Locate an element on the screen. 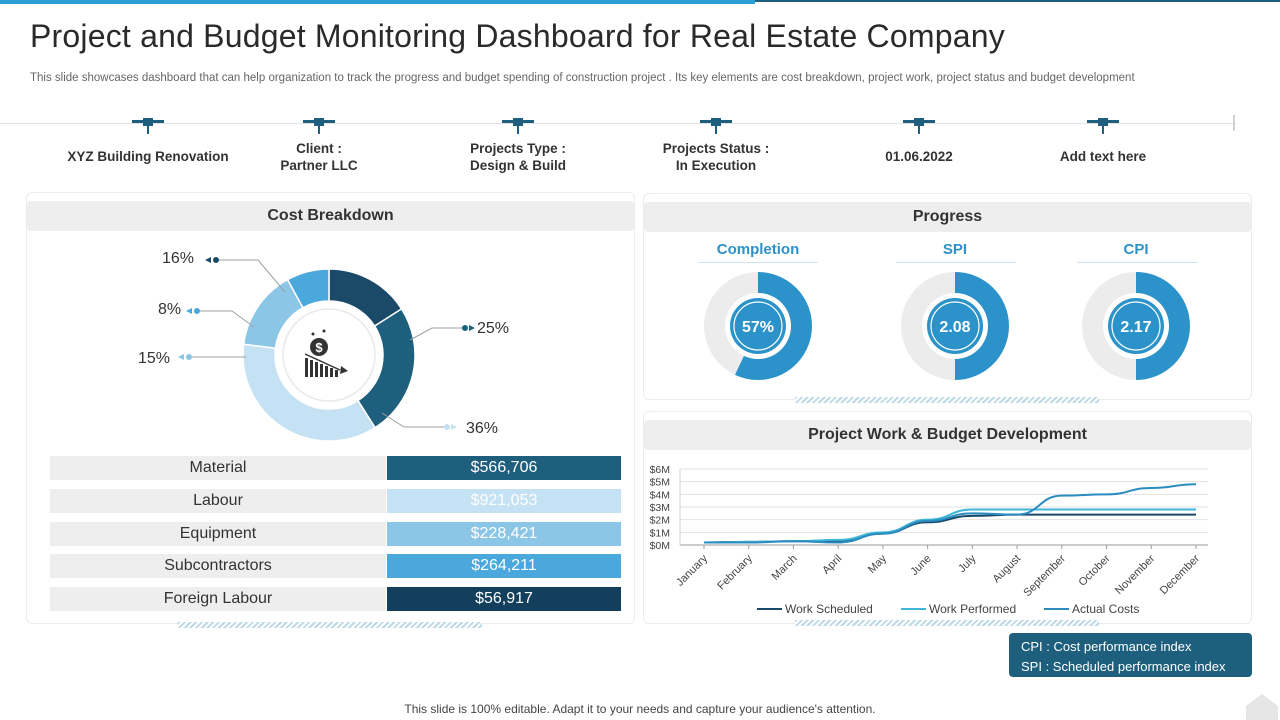 The width and height of the screenshot is (1280, 720). milestone-add-text: Add text here is located at coordinates (1103, 141).